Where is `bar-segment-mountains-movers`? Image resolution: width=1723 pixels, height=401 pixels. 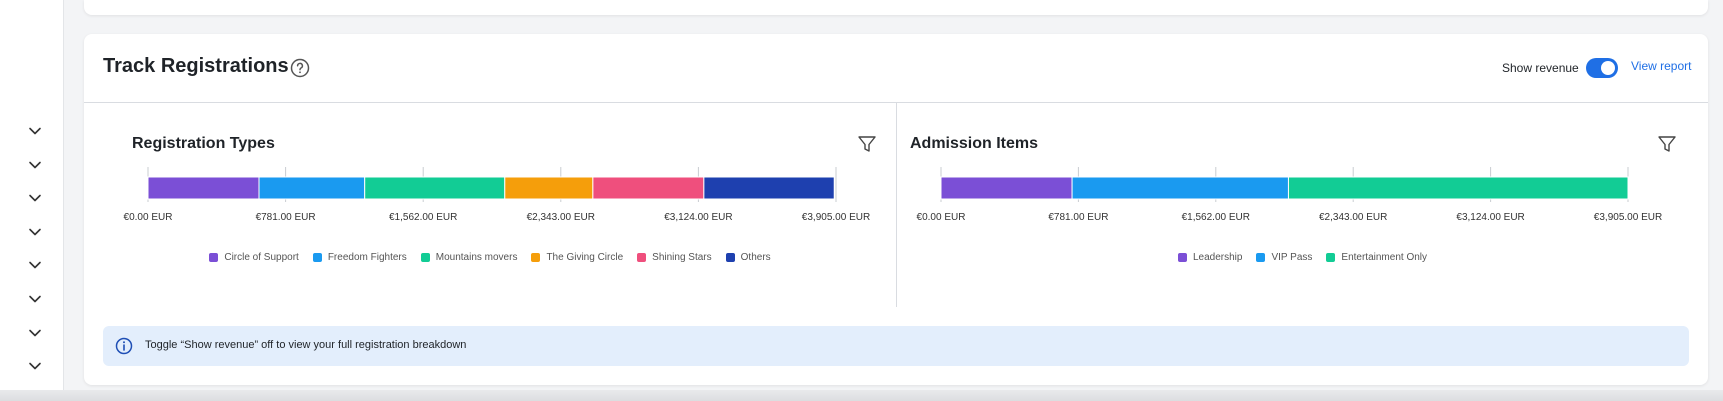
bar-segment-mountains-movers is located at coordinates (435, 188).